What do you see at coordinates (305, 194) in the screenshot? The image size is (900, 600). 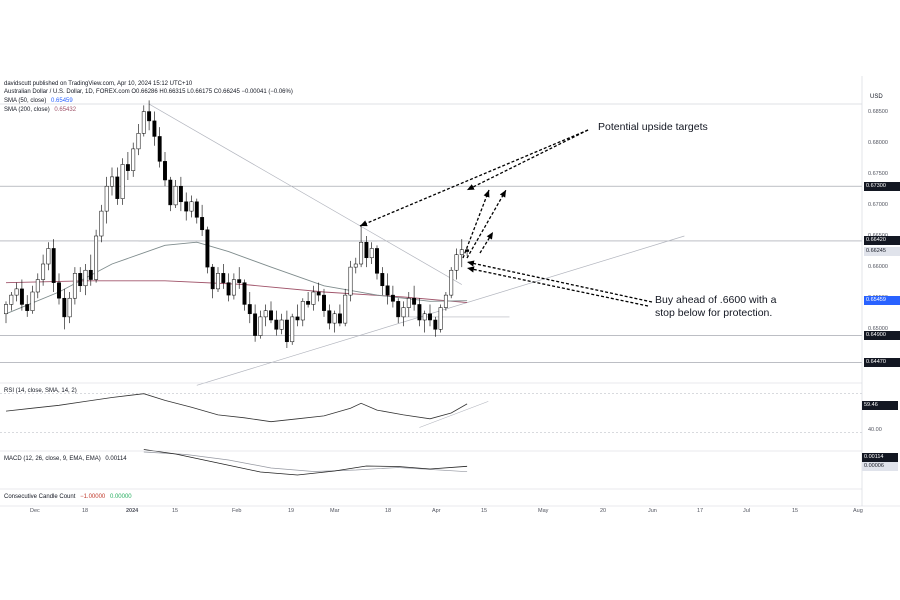 I see `descending-trendline` at bounding box center [305, 194].